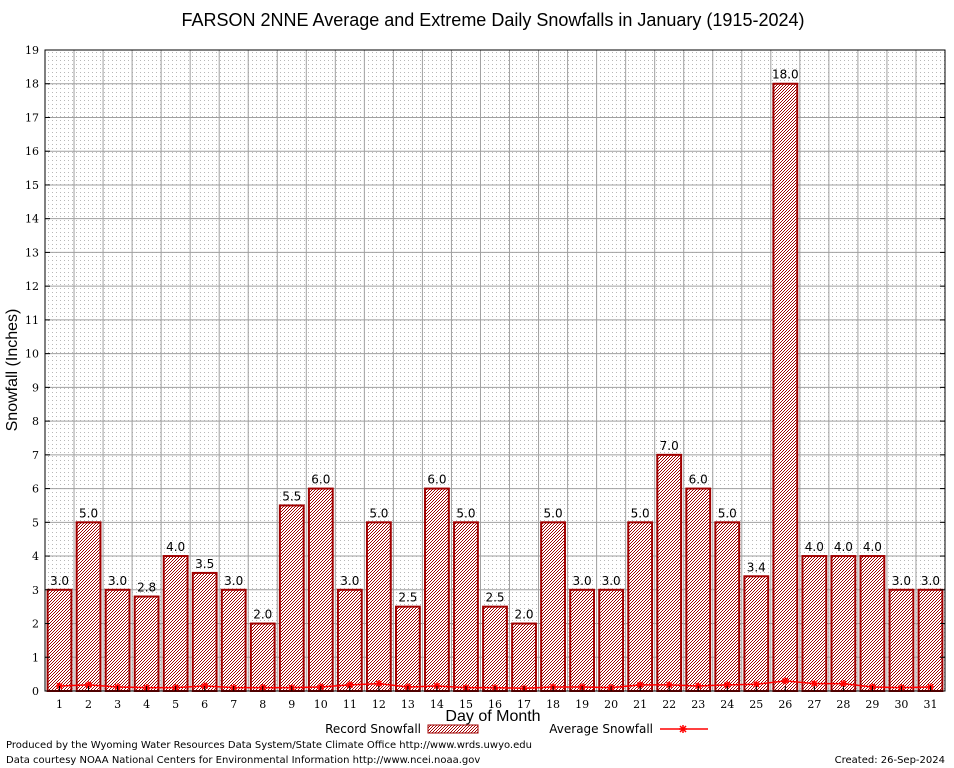 This screenshot has width=954, height=768. Describe the element at coordinates (32, 151) in the screenshot. I see `y-tick-label-16: 16` at that location.